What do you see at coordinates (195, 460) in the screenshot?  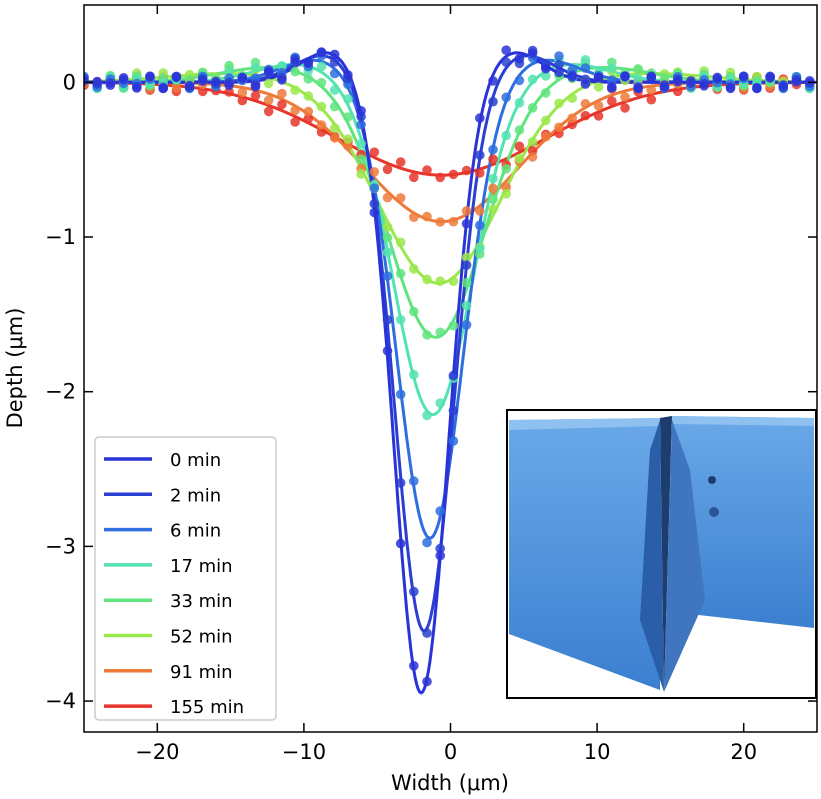 I see `legend-label: 0 min` at bounding box center [195, 460].